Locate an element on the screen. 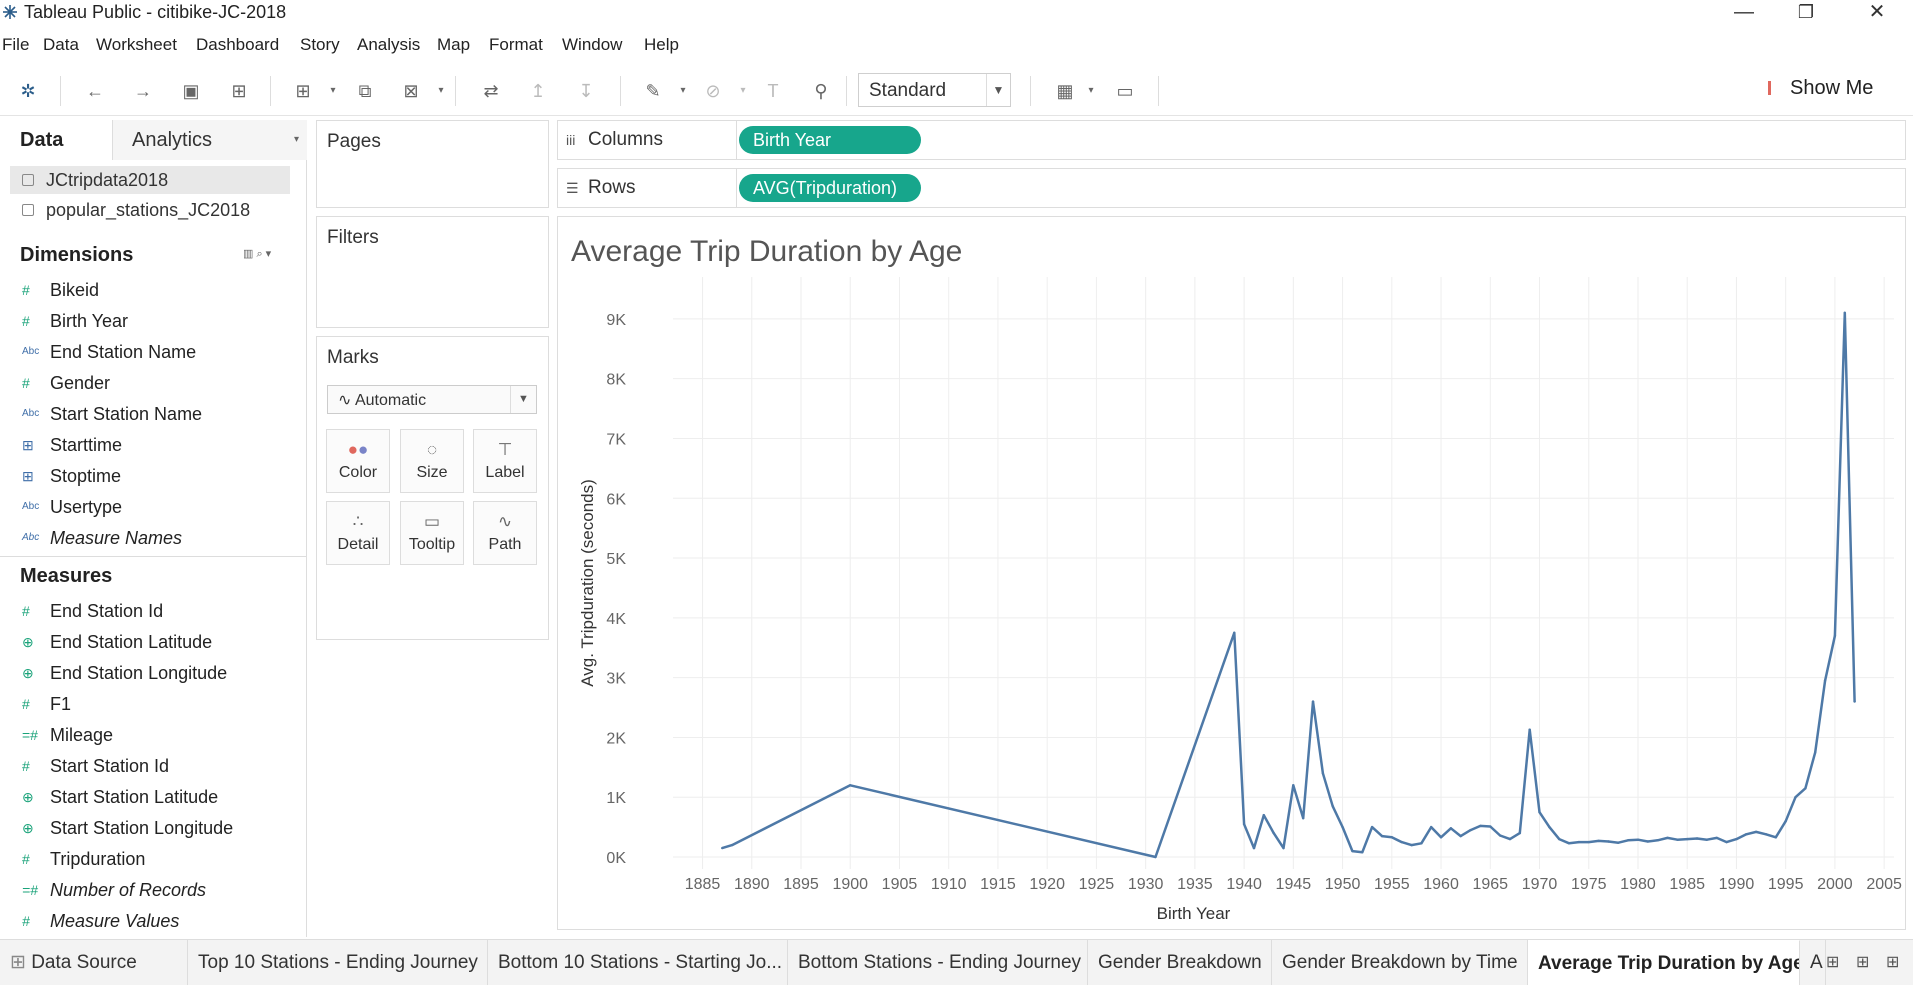 This screenshot has width=1913, height=985. new-worksheet-tab-icon: ⊞ is located at coordinates (1833, 962).